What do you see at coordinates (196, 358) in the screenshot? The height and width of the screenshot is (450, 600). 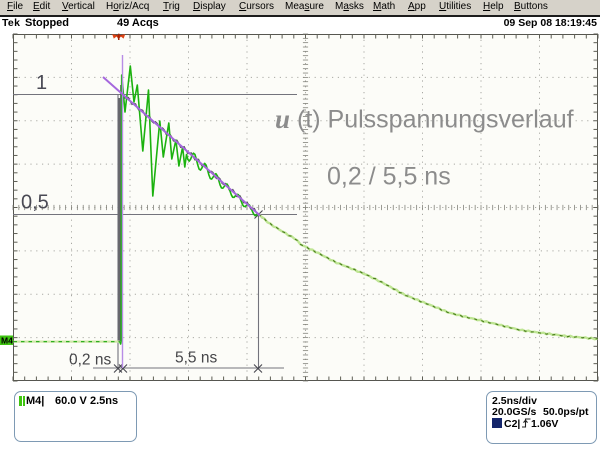 I see `svg-text: 5,5 ns` at bounding box center [196, 358].